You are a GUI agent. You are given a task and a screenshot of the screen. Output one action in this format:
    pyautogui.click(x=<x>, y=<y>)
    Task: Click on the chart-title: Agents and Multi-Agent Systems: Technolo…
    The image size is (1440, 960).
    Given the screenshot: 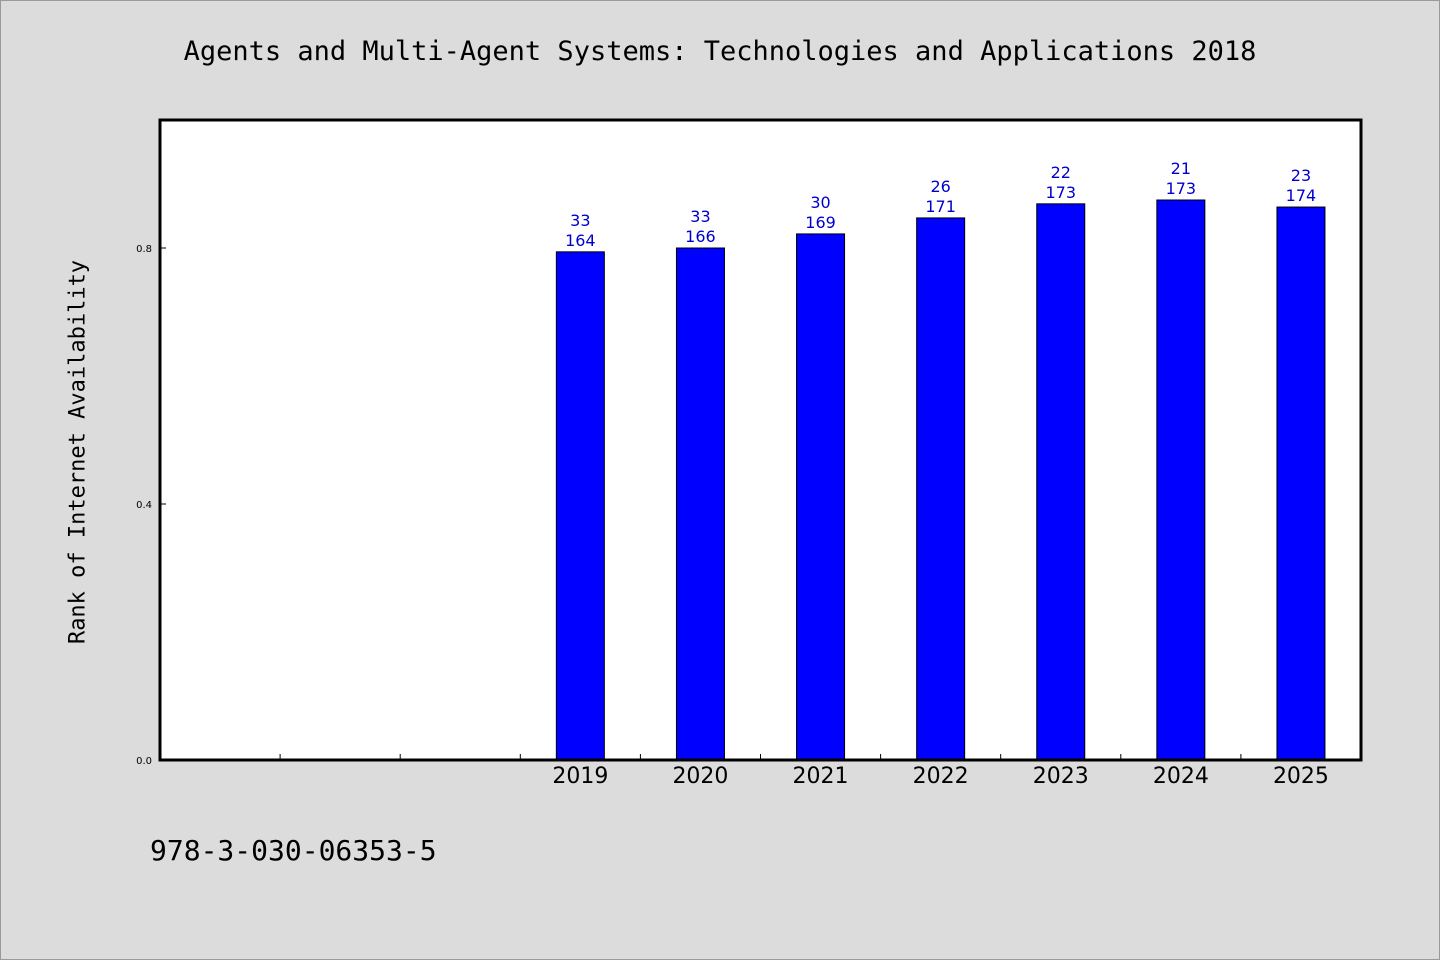 What is the action you would take?
    pyautogui.click(x=720, y=51)
    